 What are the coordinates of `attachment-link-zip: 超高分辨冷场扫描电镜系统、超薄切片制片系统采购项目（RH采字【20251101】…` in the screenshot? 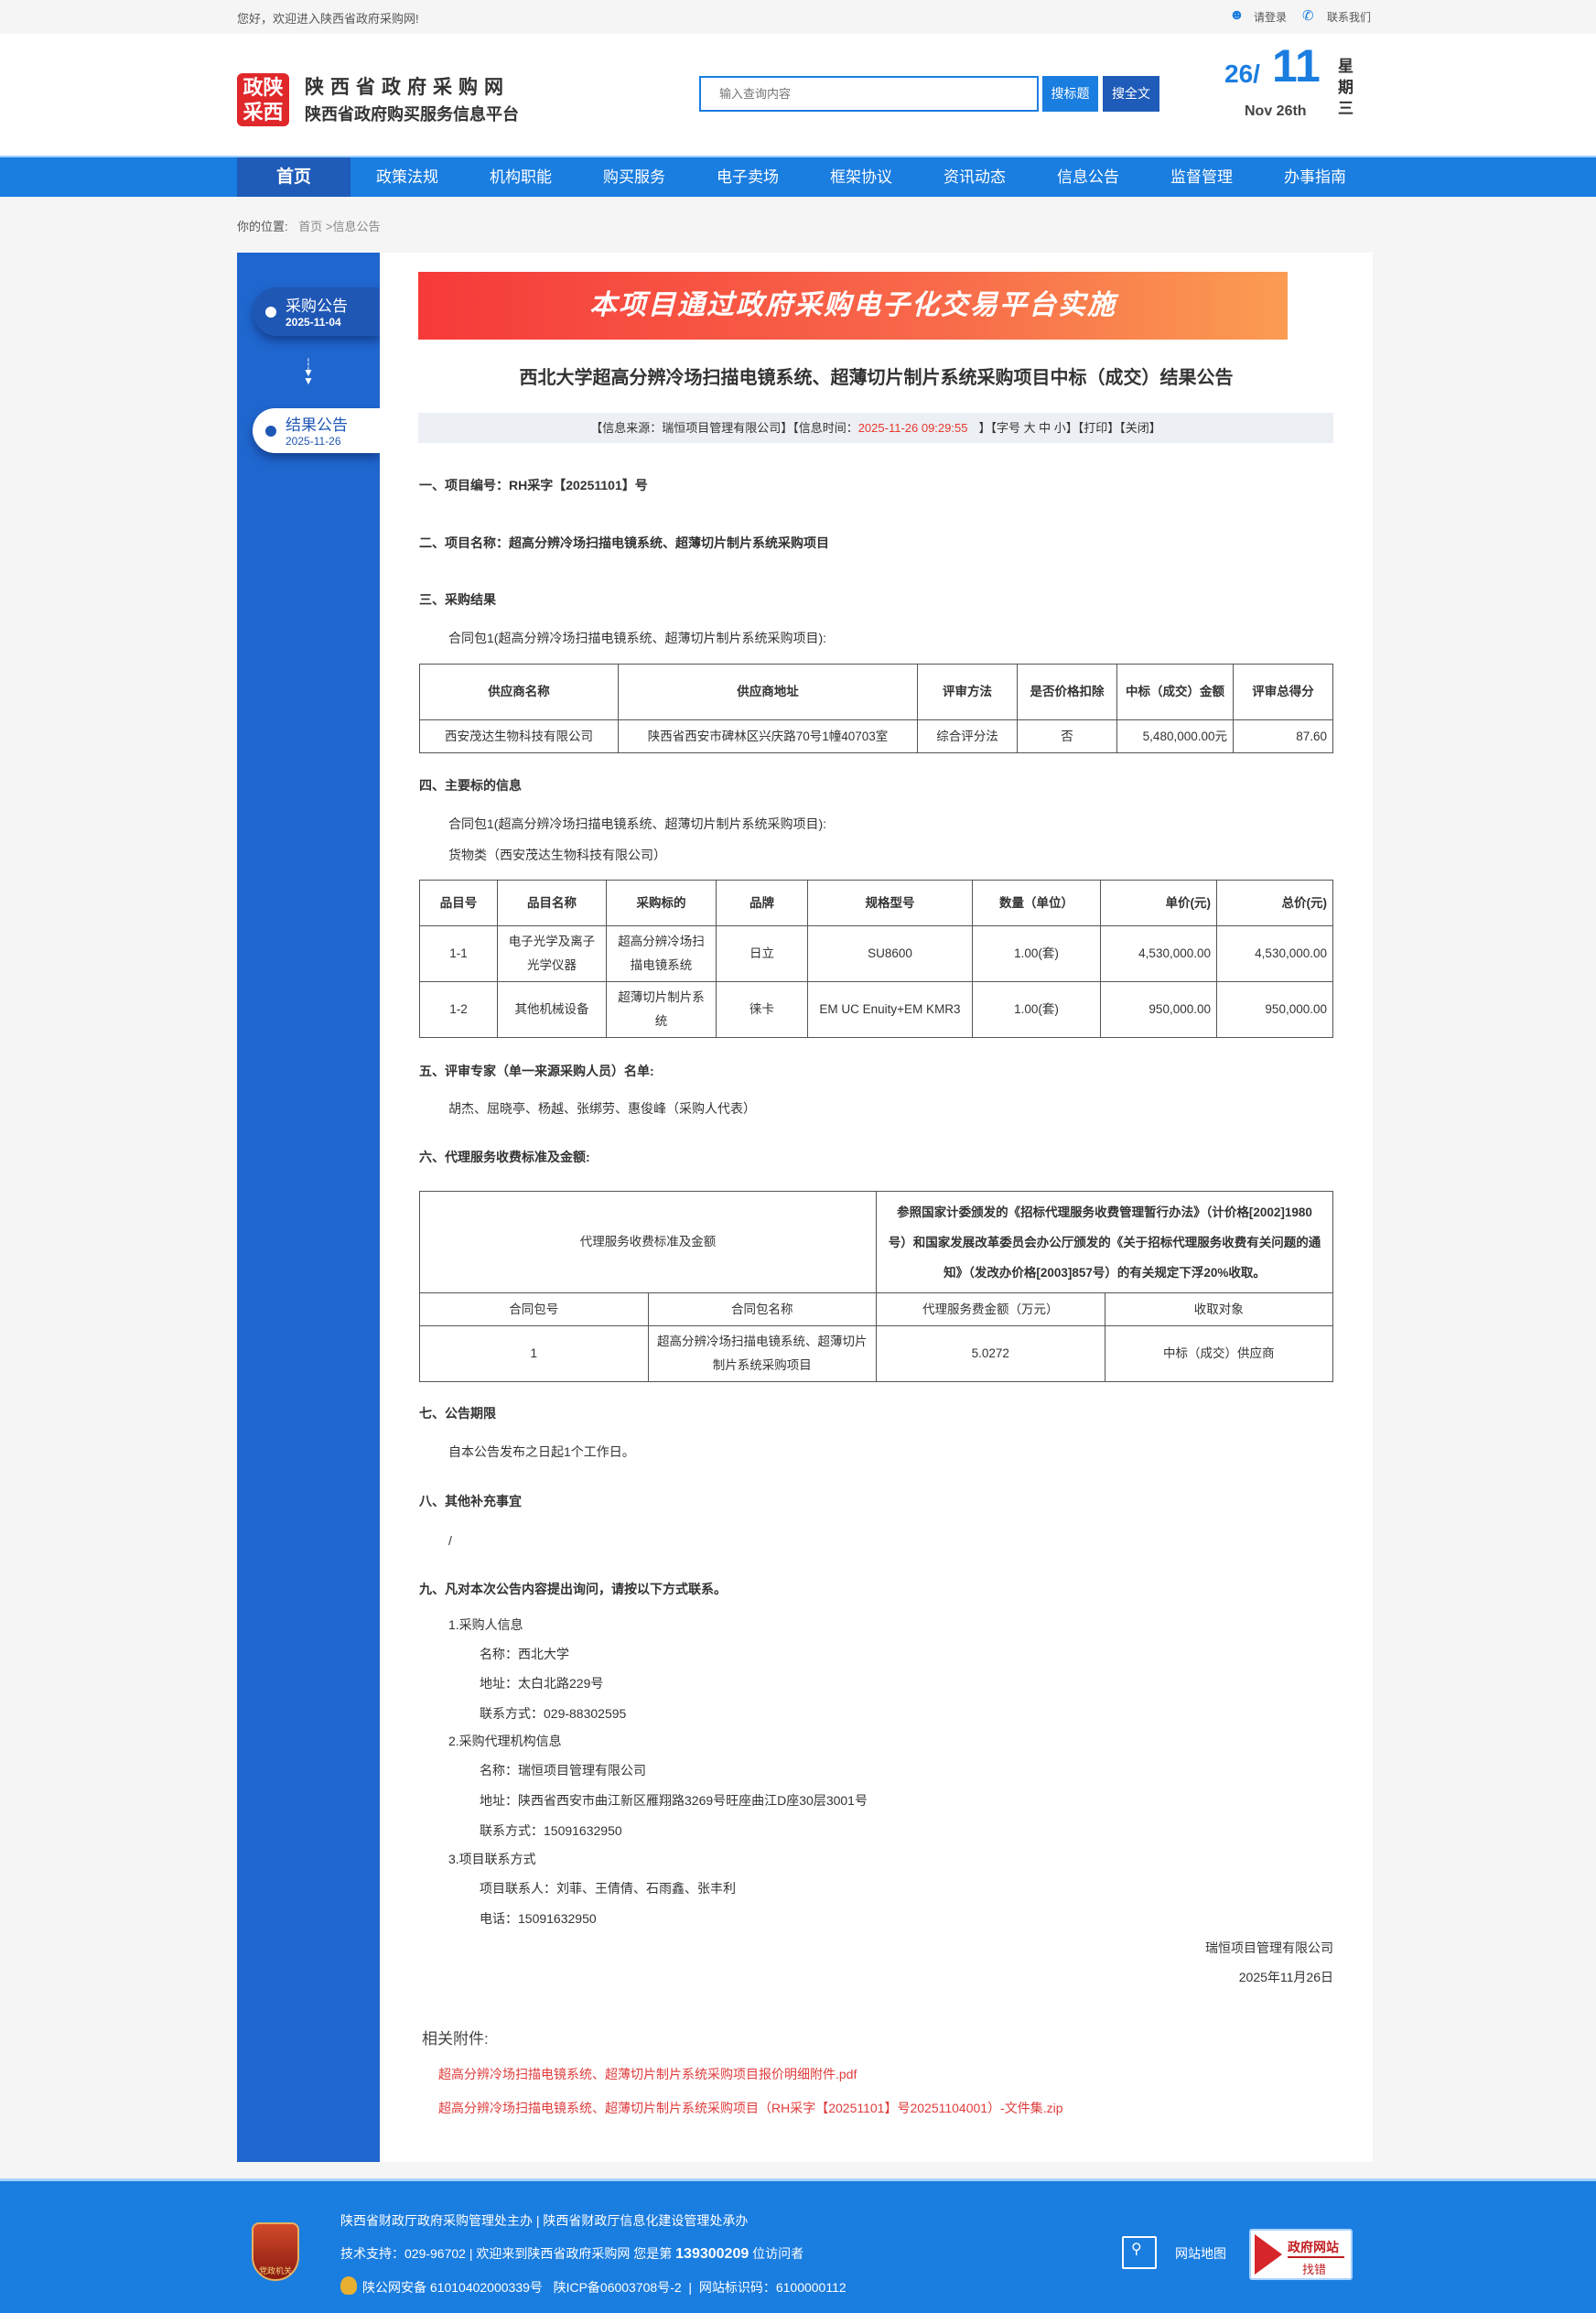 It's located at (750, 2108).